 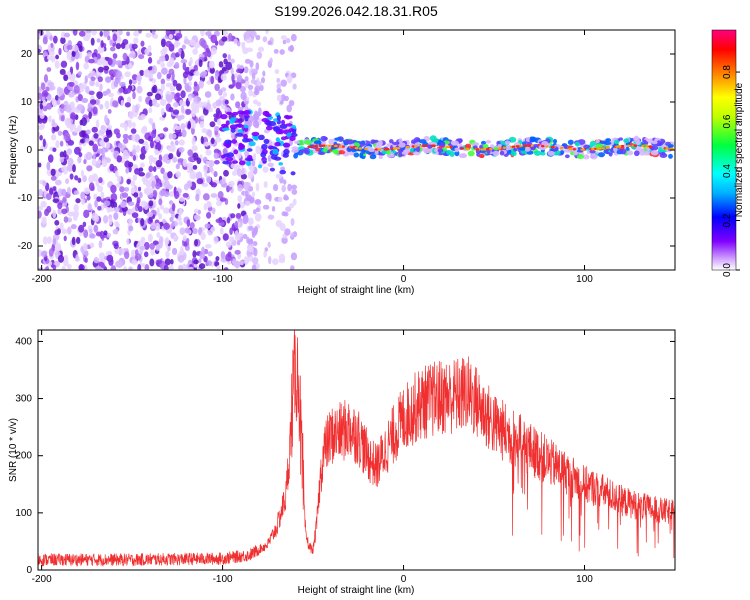 I want to click on snr-y-label: SNR (10 * v/v), so click(x=13, y=450).